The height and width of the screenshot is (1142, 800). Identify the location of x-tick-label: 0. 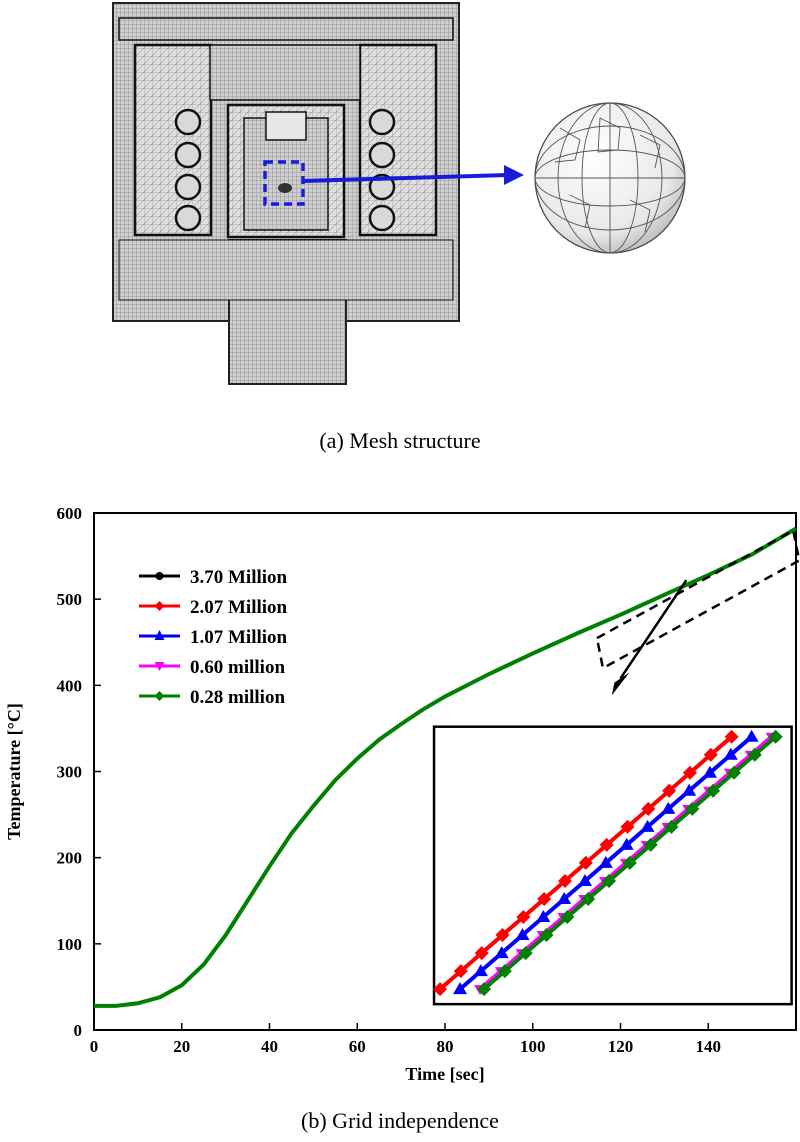
(94, 1046).